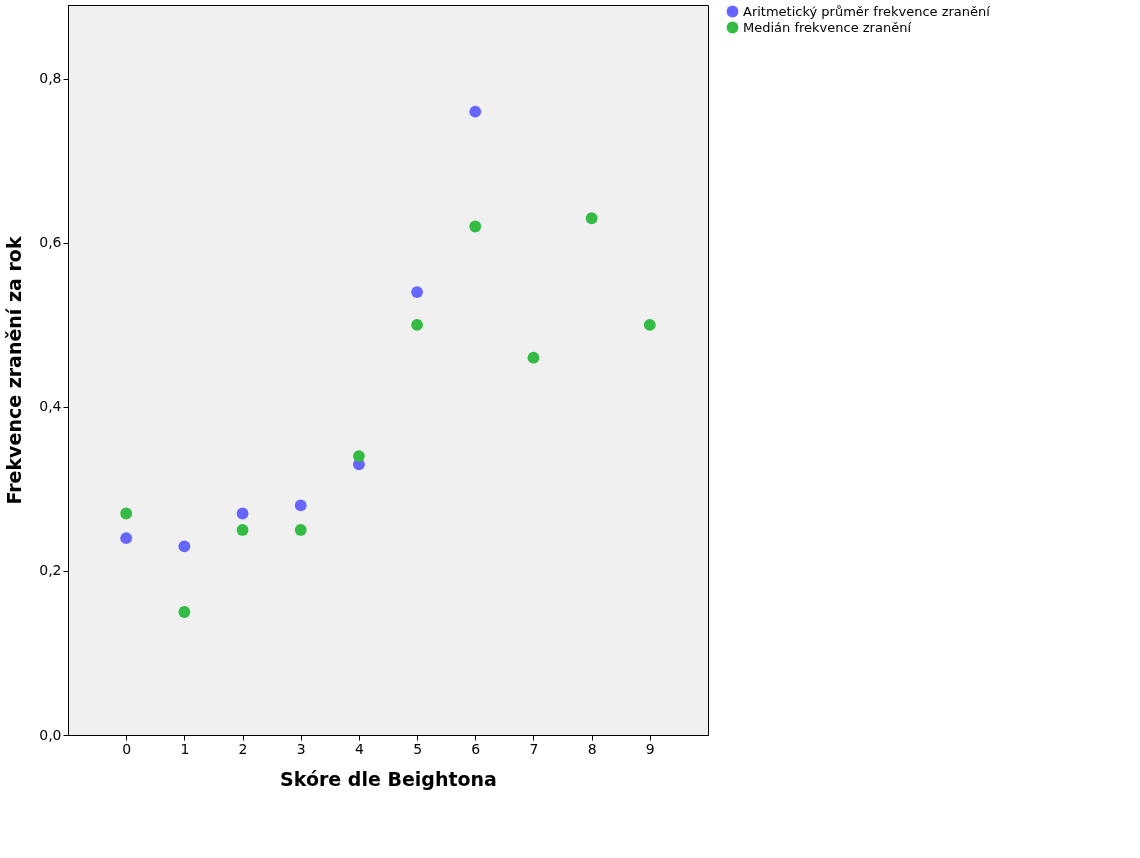 This screenshot has width=1140, height=858. What do you see at coordinates (301, 748) in the screenshot?
I see `x-tick-label: 3` at bounding box center [301, 748].